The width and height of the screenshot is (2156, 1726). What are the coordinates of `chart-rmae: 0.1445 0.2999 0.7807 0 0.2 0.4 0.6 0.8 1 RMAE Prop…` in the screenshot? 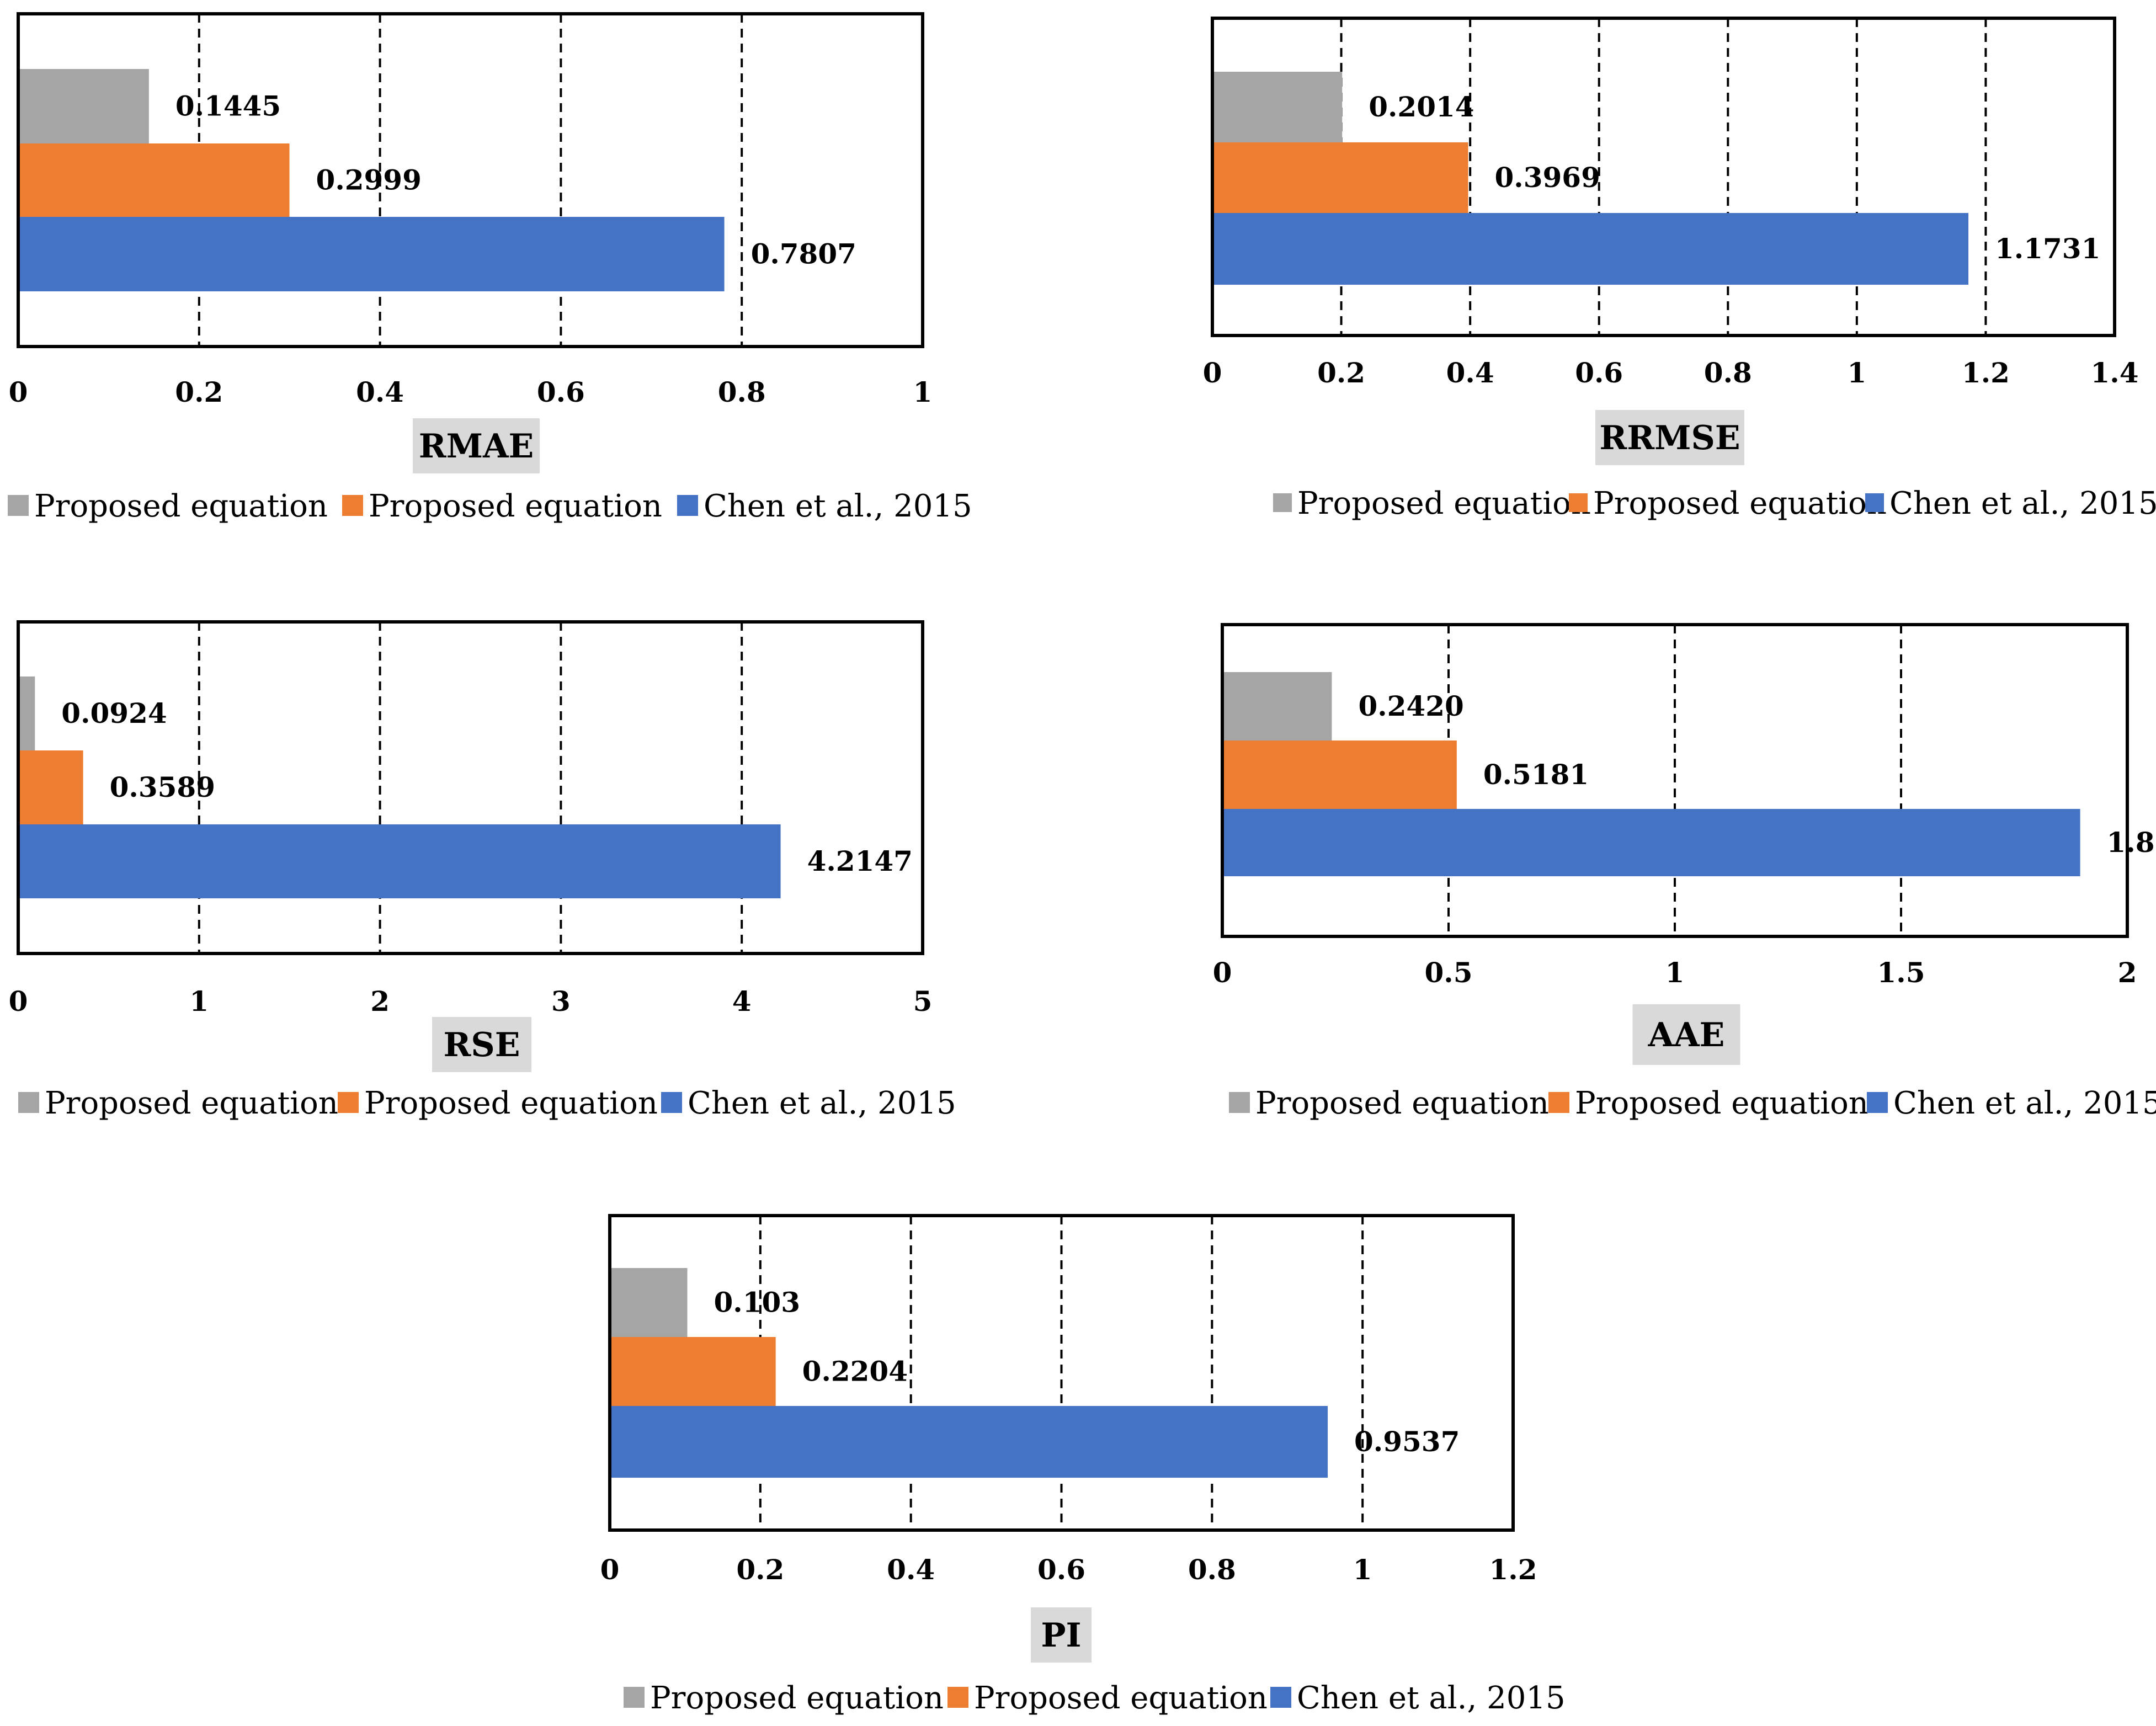 It's located at (490, 268).